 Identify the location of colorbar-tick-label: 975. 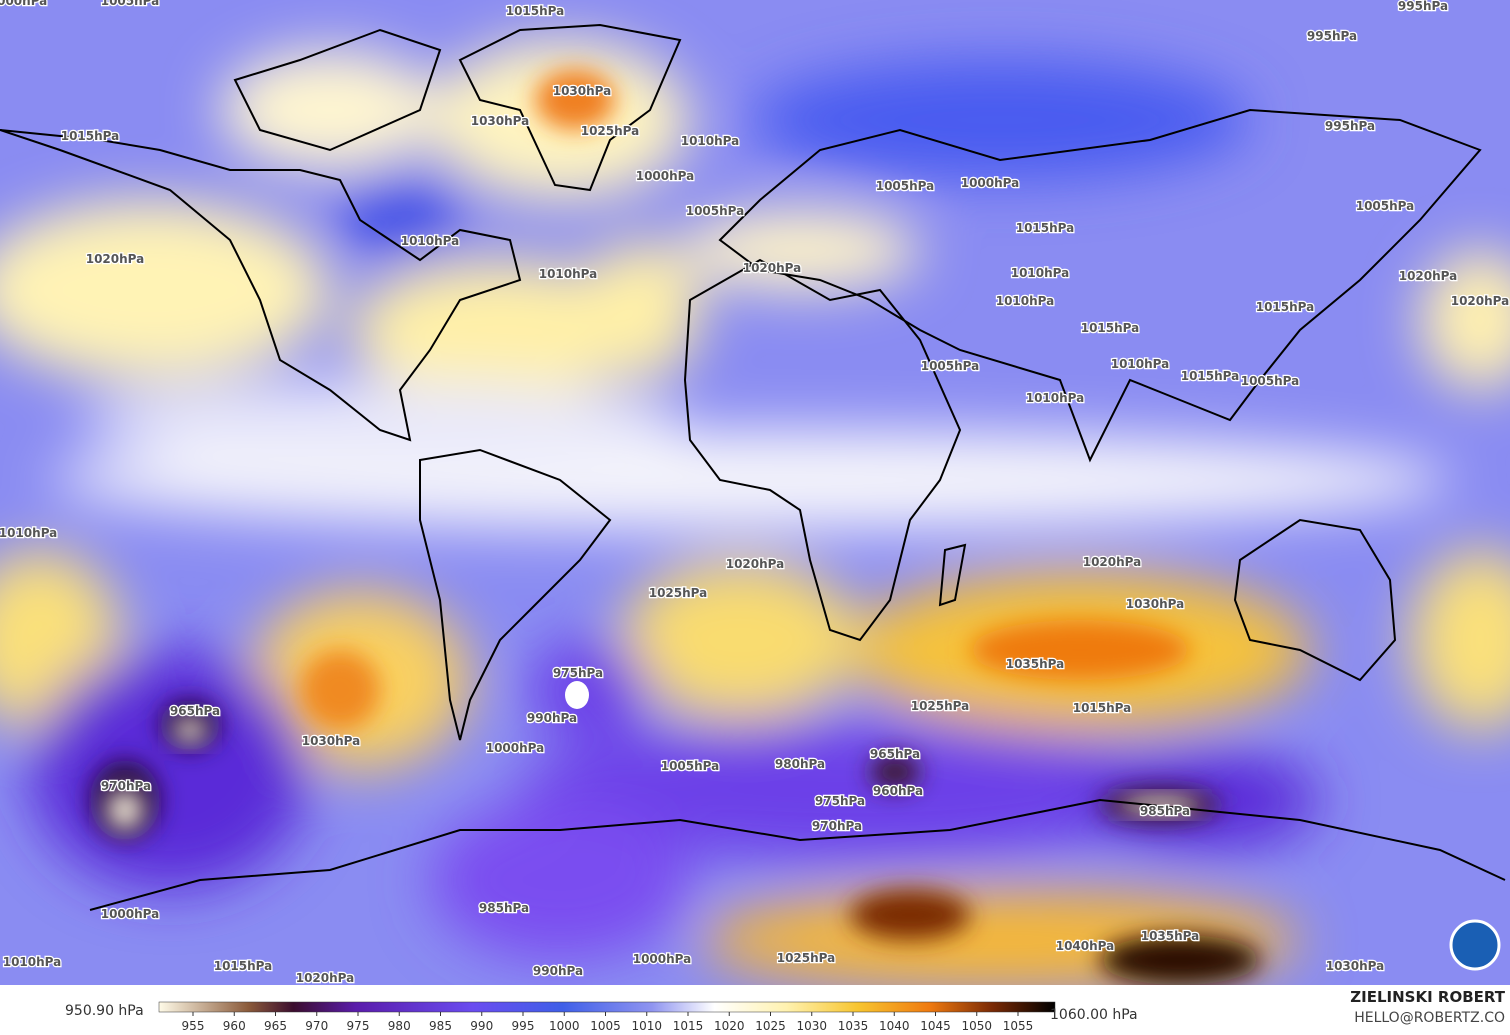
(358, 1026).